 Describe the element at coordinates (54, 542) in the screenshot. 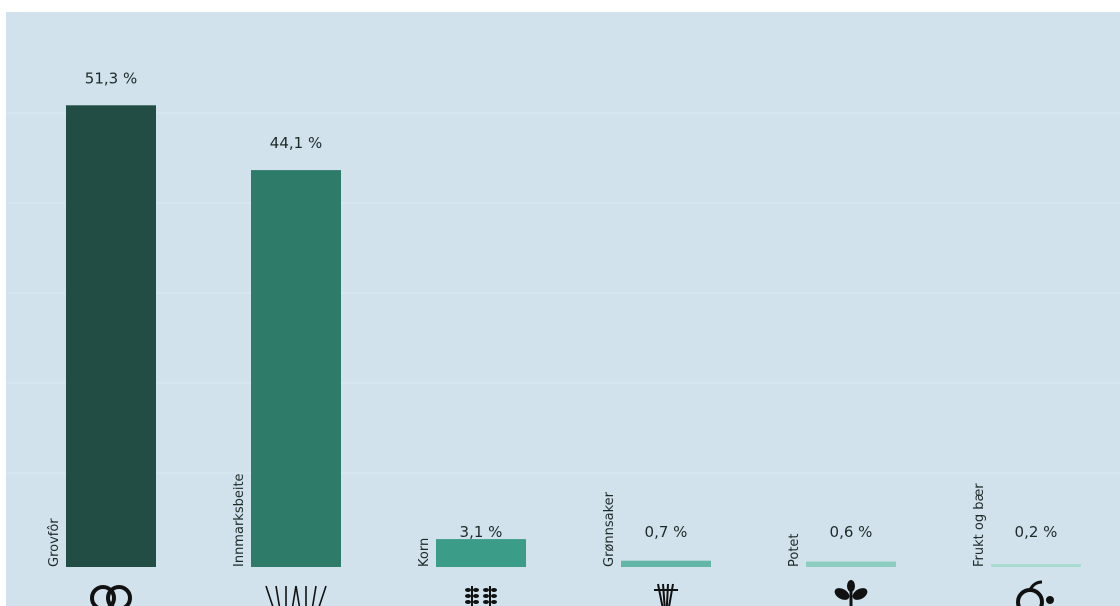

I see `category-label: Grovfôr` at that location.